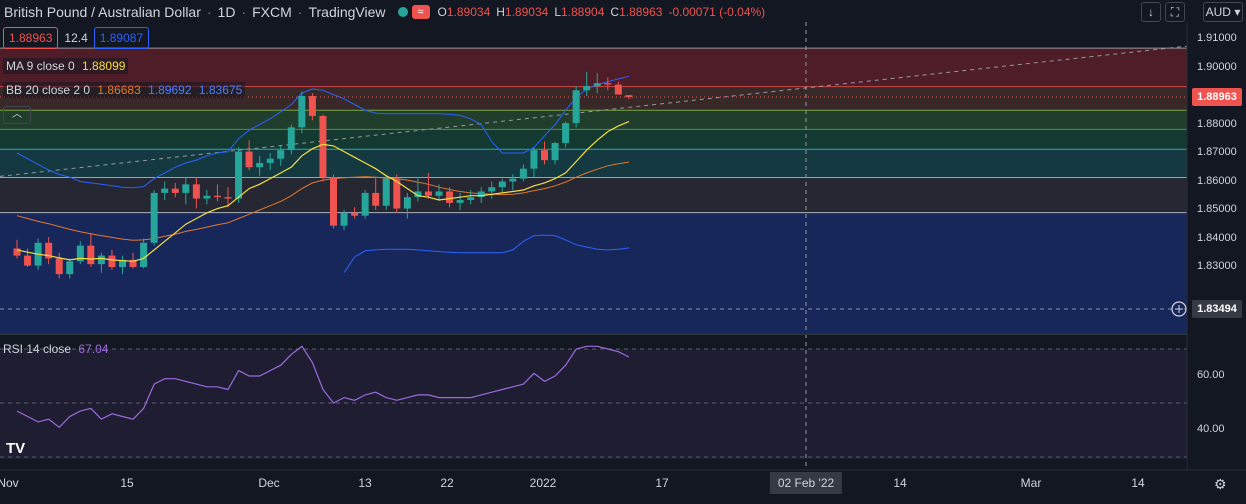 The height and width of the screenshot is (504, 1246). Describe the element at coordinates (662, 483) in the screenshot. I see `time-axis-label: 17` at that location.